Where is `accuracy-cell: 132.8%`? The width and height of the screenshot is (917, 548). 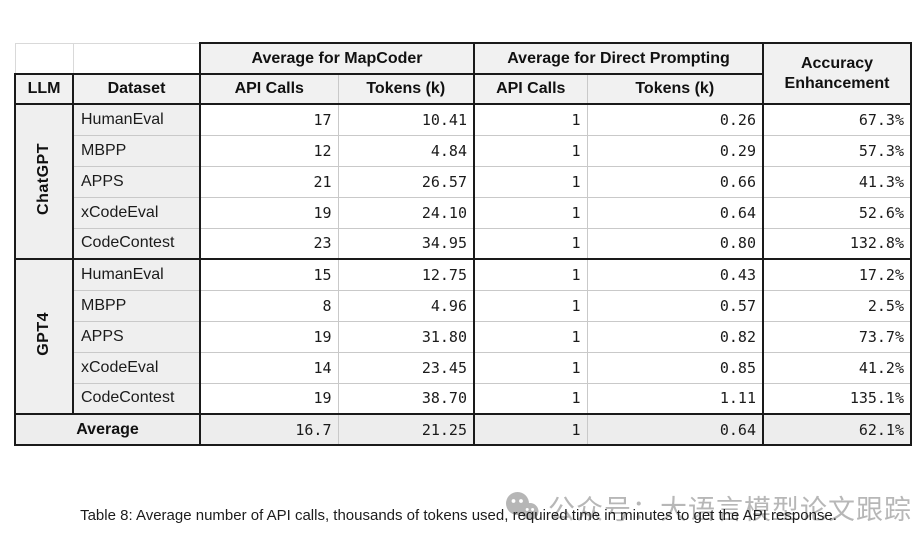 accuracy-cell: 132.8% is located at coordinates (837, 243).